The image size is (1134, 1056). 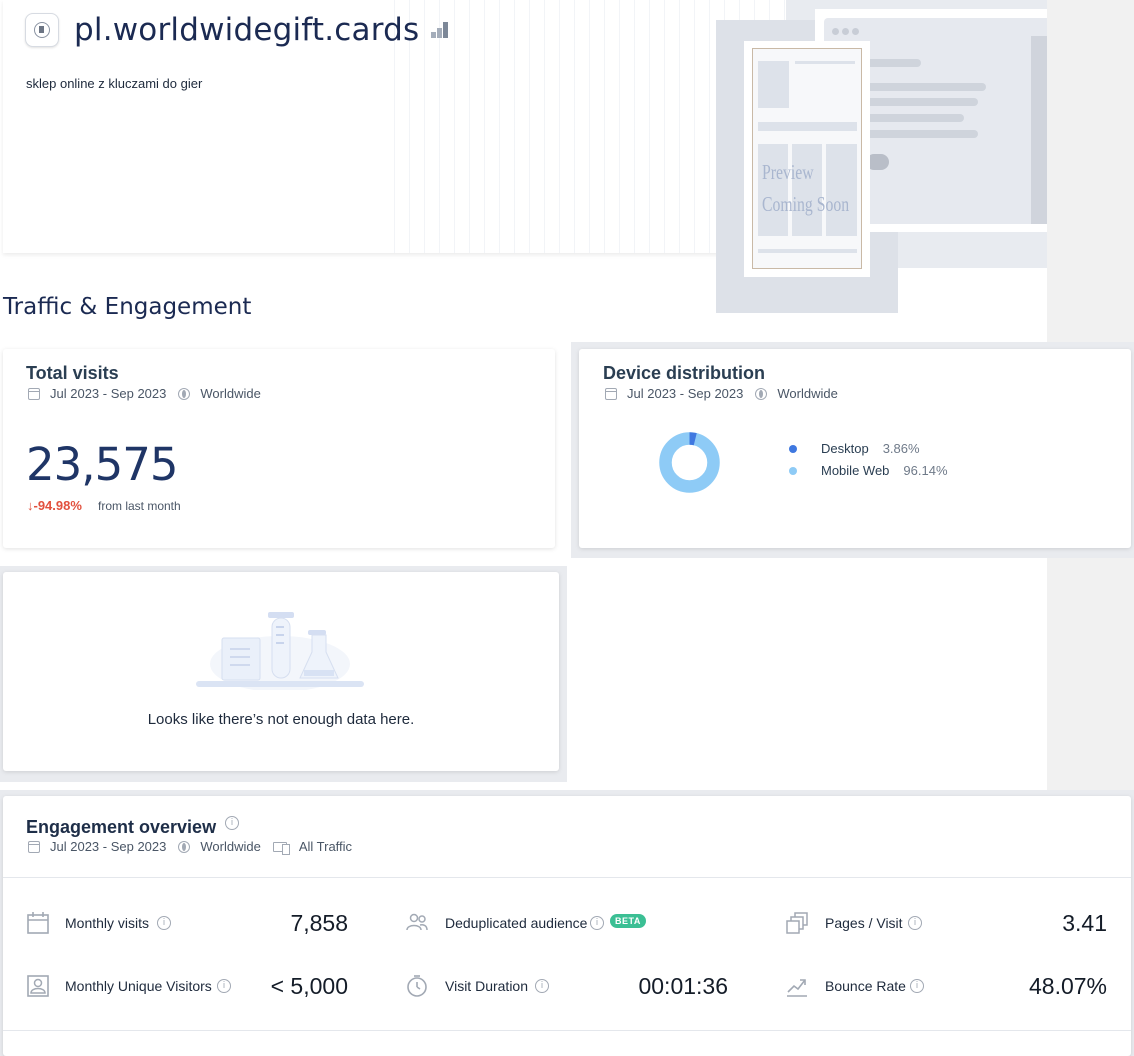 I want to click on device-distribution-title: Device distribution, so click(x=684, y=373).